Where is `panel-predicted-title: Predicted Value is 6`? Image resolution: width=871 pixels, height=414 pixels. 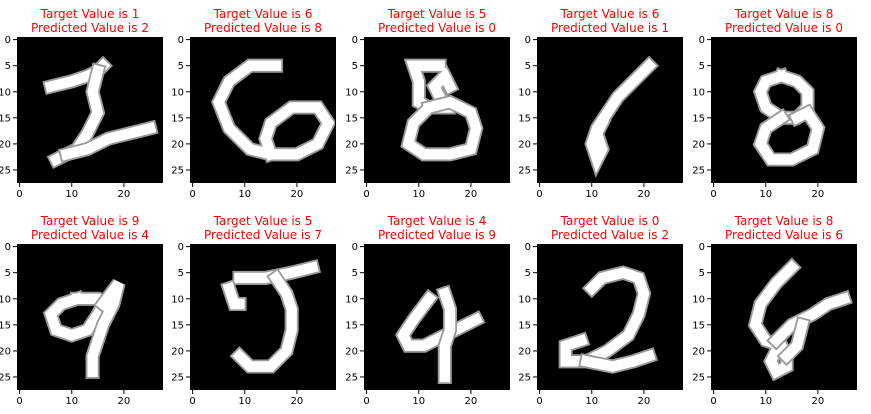
panel-predicted-title: Predicted Value is 6 is located at coordinates (784, 235).